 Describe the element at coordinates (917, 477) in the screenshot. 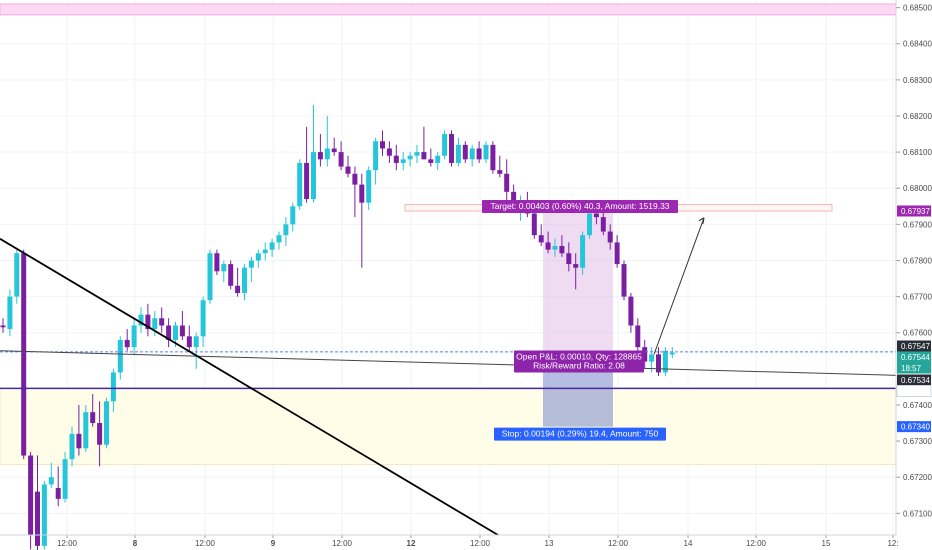

I see `y-tick-label: 0.67200` at that location.